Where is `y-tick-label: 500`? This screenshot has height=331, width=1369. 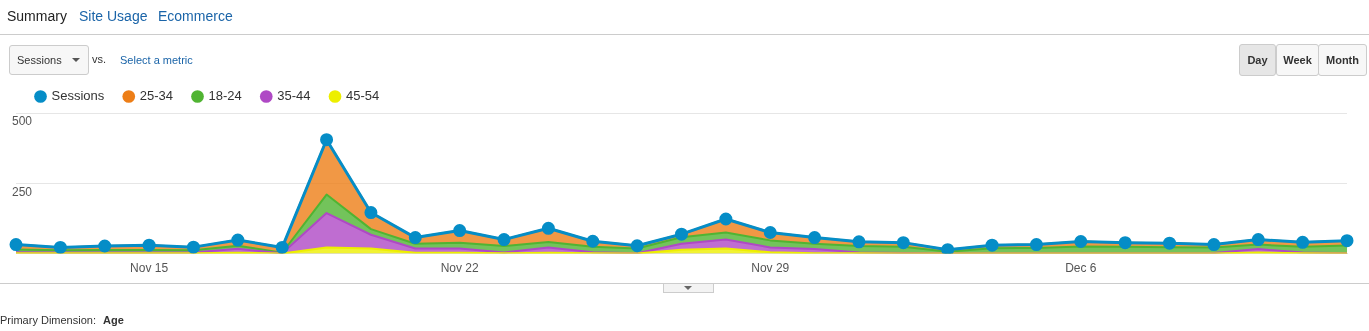
y-tick-label: 500 is located at coordinates (22, 121).